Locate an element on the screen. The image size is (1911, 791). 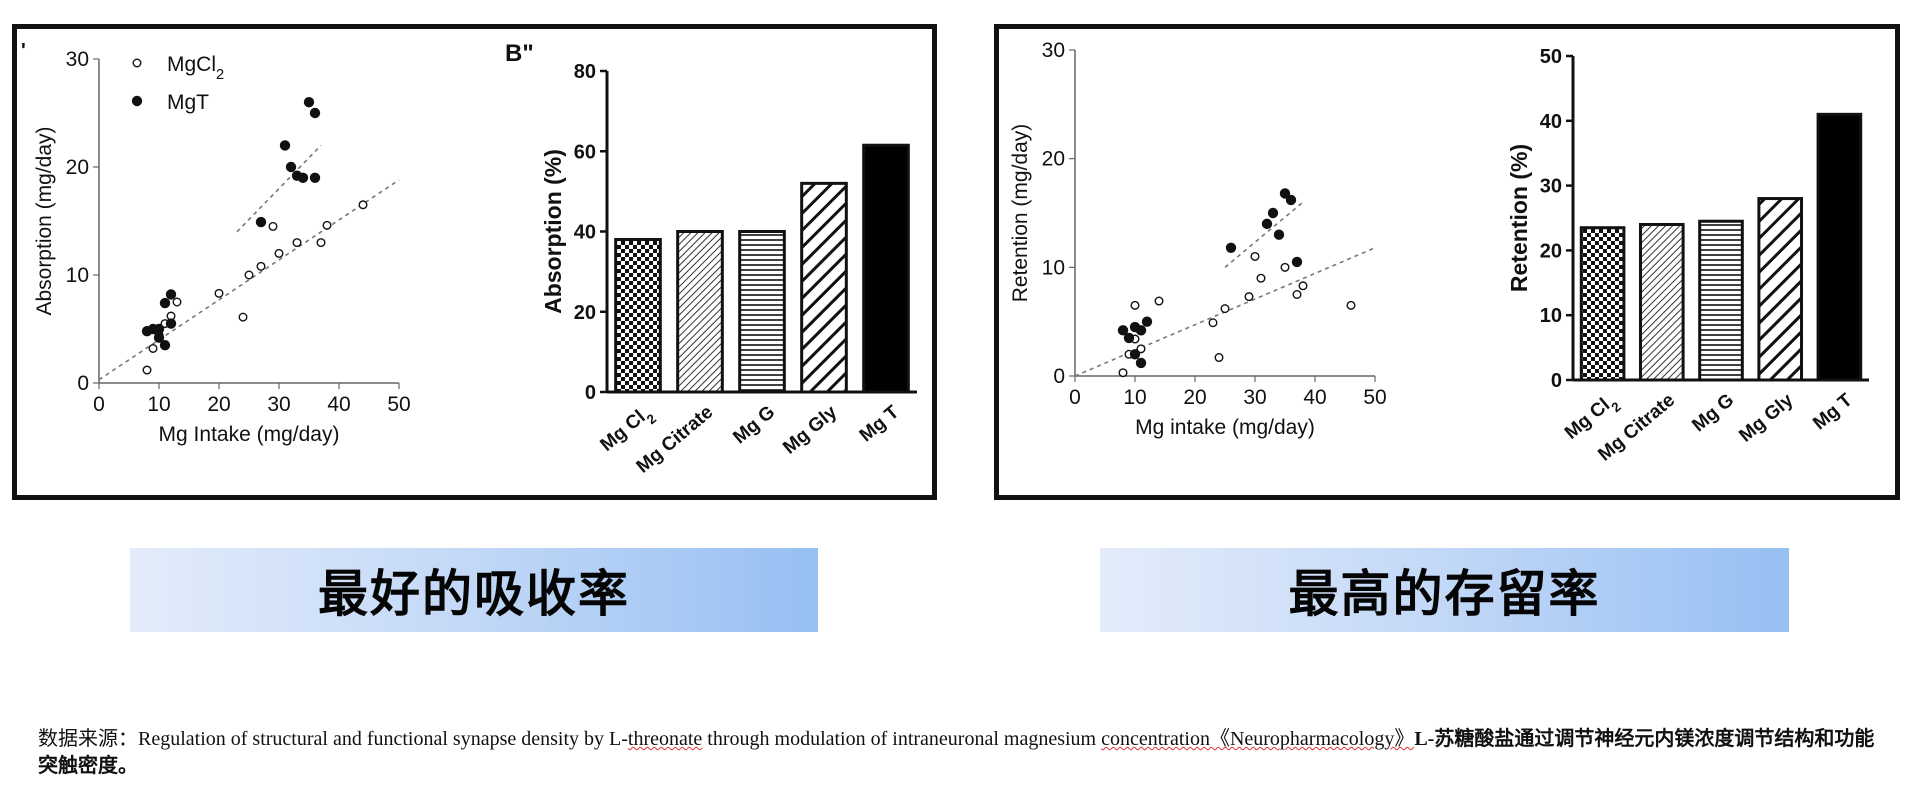
source-word-concentration: concentration《Neuropharmacology》 is located at coordinates (1258, 739).